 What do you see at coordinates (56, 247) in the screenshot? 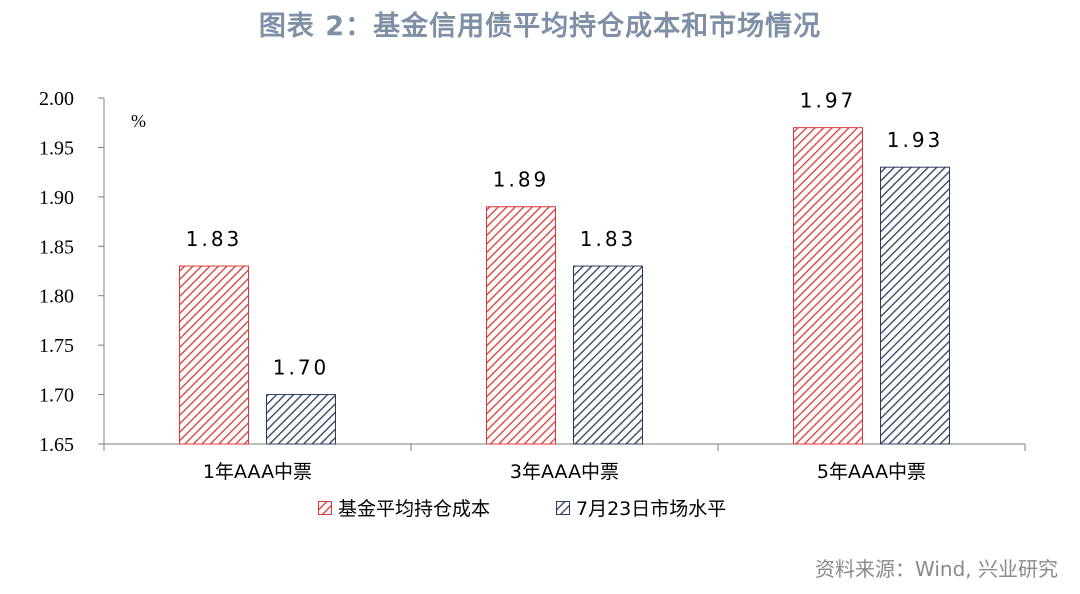
I see `y-tick-label: 1.85` at bounding box center [56, 247].